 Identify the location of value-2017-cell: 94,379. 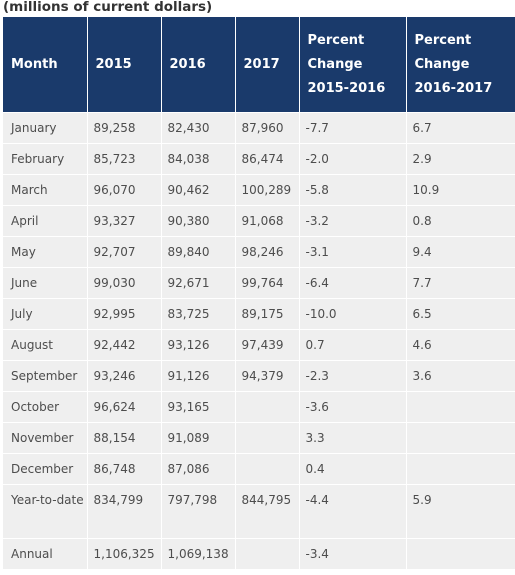
(267, 376).